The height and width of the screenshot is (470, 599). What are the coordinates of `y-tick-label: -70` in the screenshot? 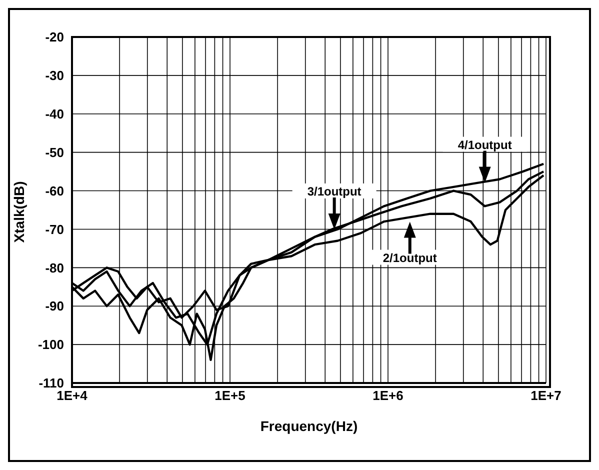 It's located at (54, 229).